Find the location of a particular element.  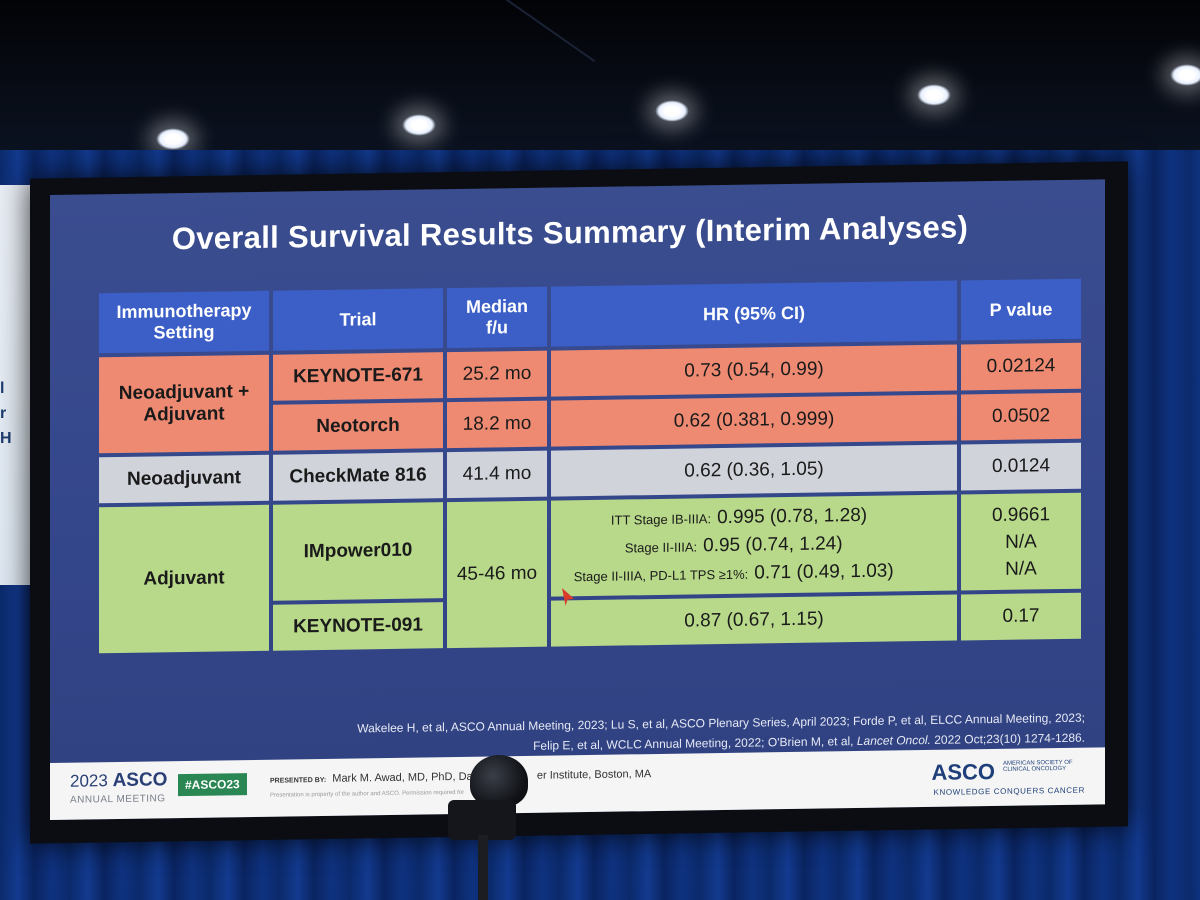

reference-text: 2022 Oct;23(10) 1274-1286. is located at coordinates (1007, 738).